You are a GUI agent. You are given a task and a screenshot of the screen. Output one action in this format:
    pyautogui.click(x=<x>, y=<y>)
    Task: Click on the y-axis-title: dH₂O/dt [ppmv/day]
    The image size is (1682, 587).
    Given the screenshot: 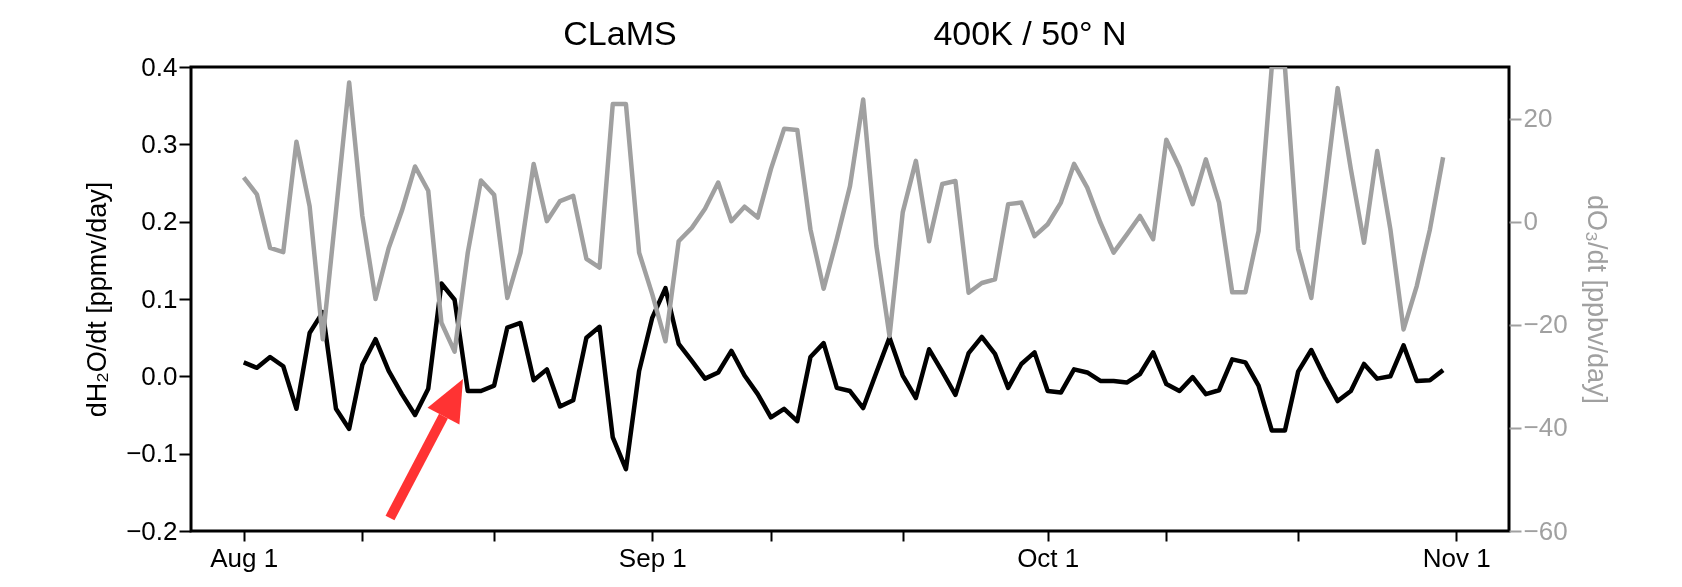 What is the action you would take?
    pyautogui.click(x=97, y=299)
    